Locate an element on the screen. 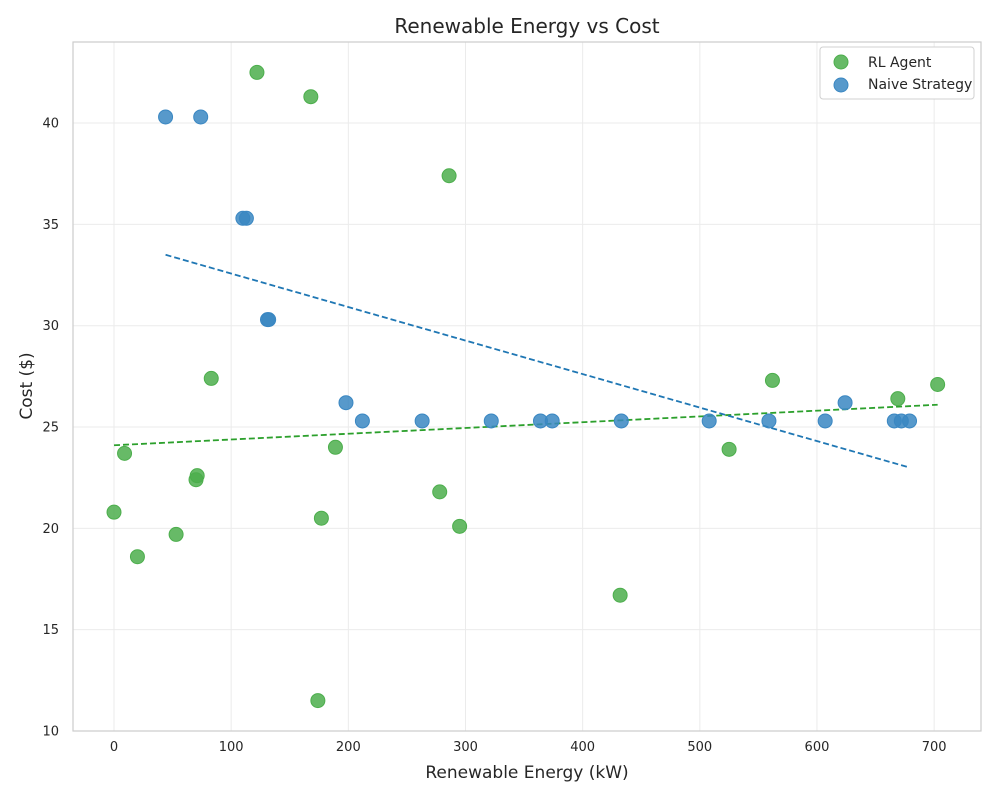 This screenshot has height=800, width=1000. y-tick-label: 35 is located at coordinates (50, 225).